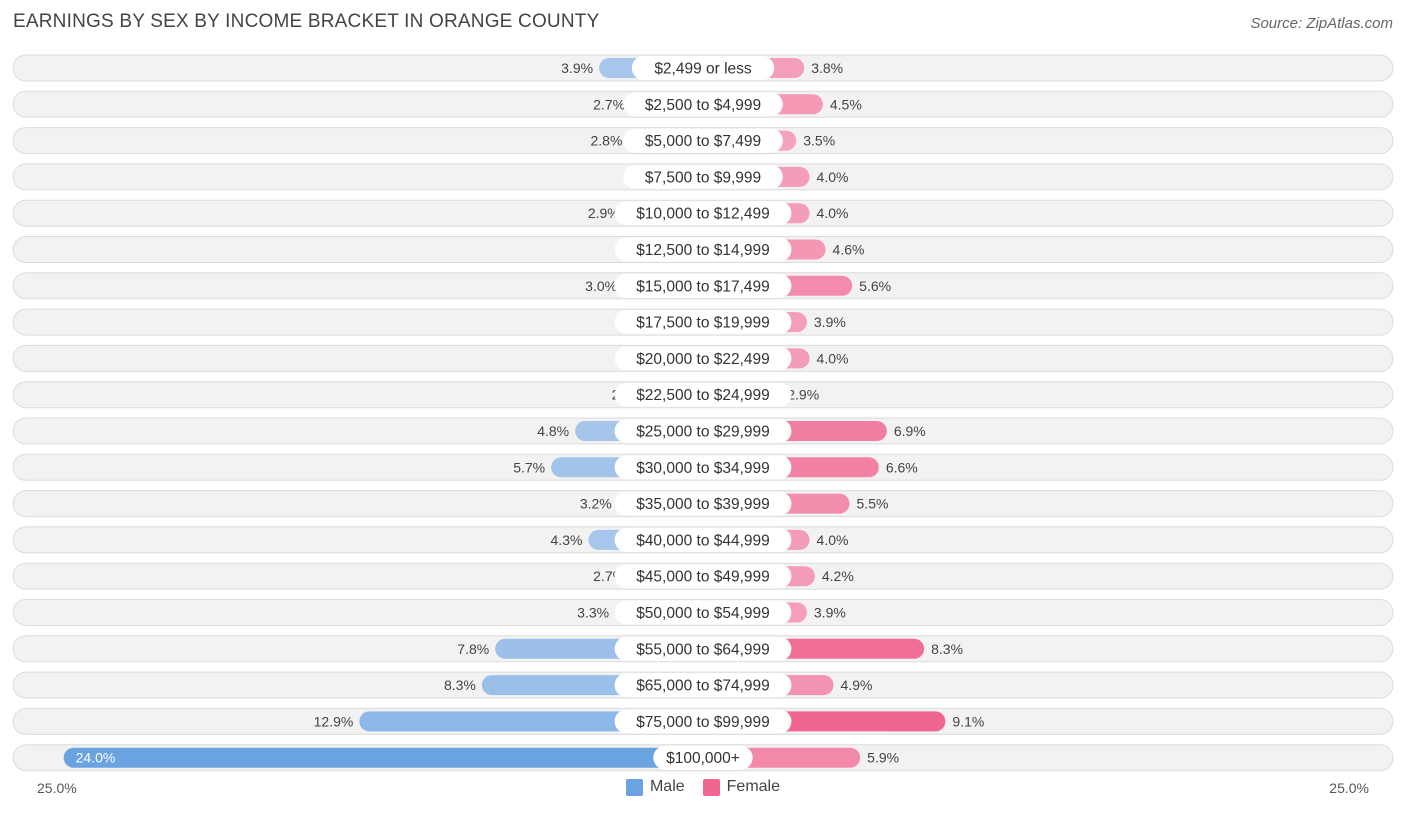 The image size is (1406, 813). I want to click on male-value-label: 7.8%, so click(473, 649).